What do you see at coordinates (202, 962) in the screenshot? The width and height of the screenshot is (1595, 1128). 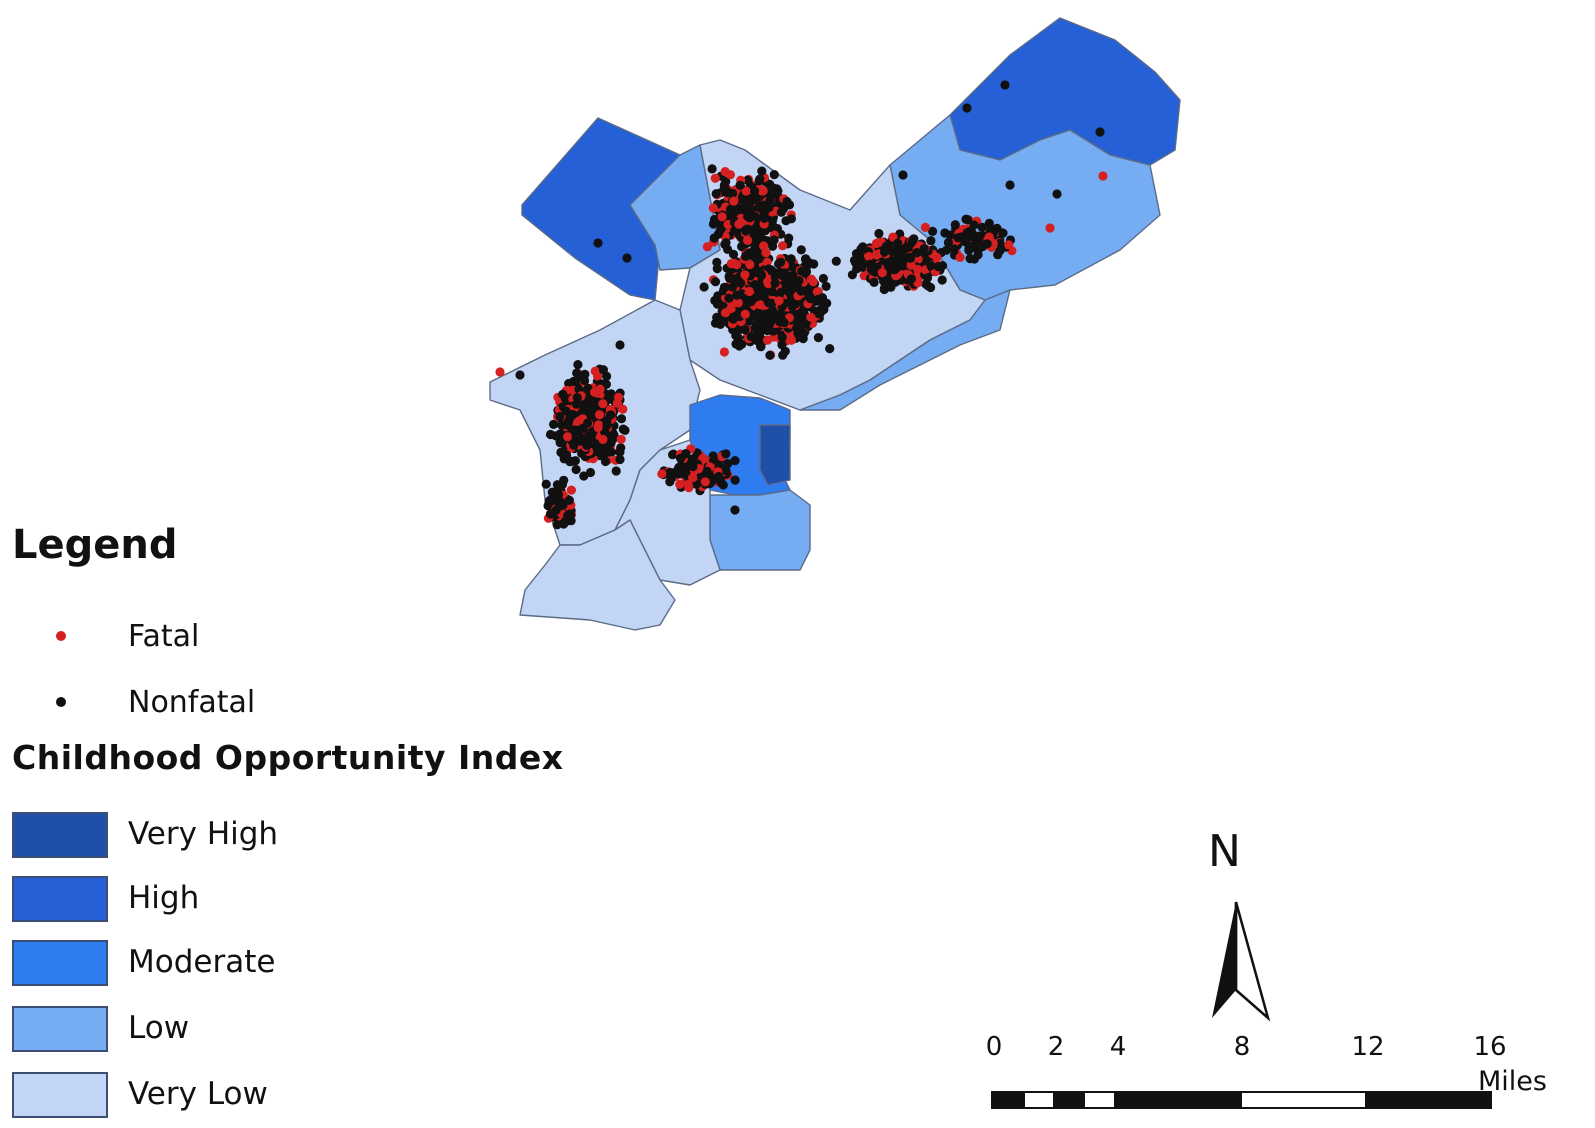 I see `class-label-moderate: Moderate` at bounding box center [202, 962].